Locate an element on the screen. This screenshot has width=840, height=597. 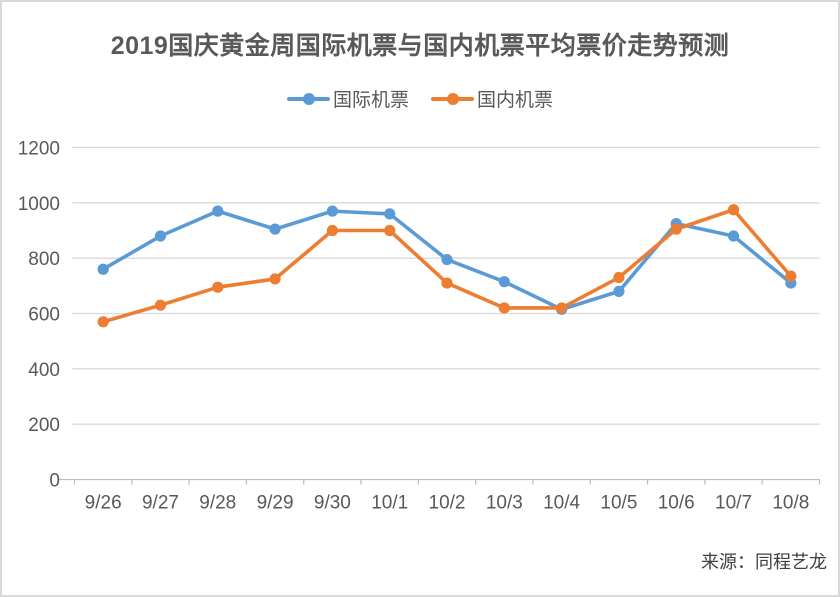
x-axis-tick-label: 10/1 is located at coordinates (389, 503).